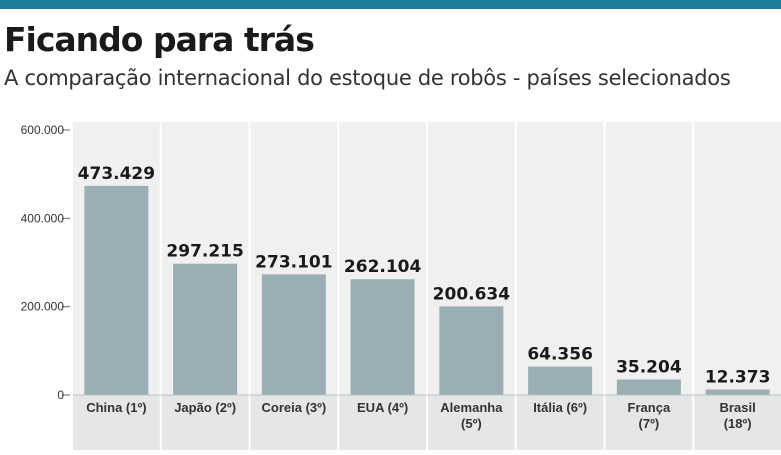 This screenshot has height=455, width=781. Describe the element at coordinates (649, 407) in the screenshot. I see `category-label: França` at that location.